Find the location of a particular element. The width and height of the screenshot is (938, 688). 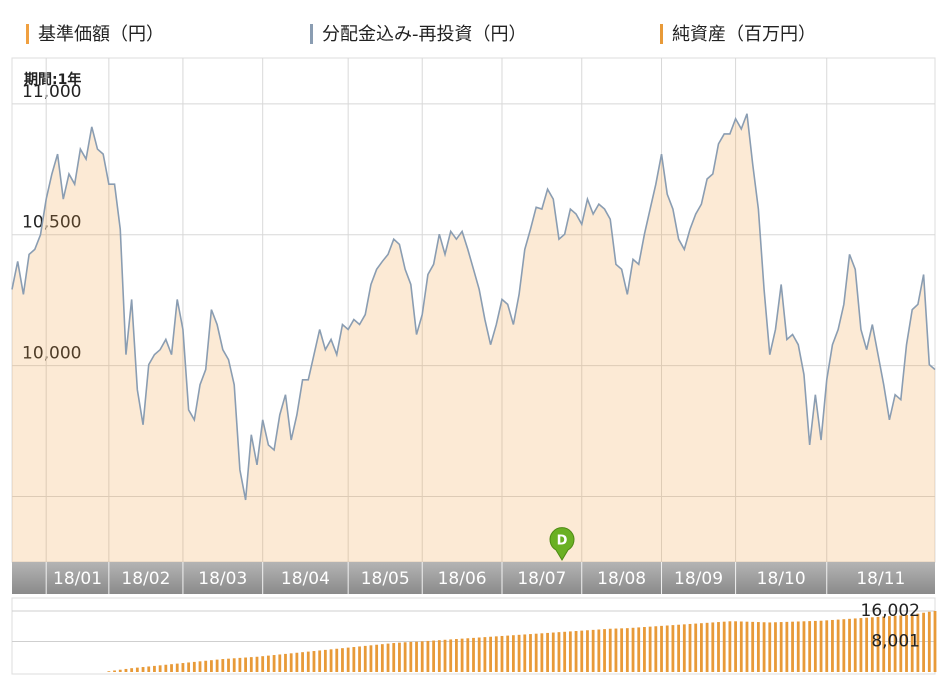

x-tick-label: 18/10 is located at coordinates (781, 579).